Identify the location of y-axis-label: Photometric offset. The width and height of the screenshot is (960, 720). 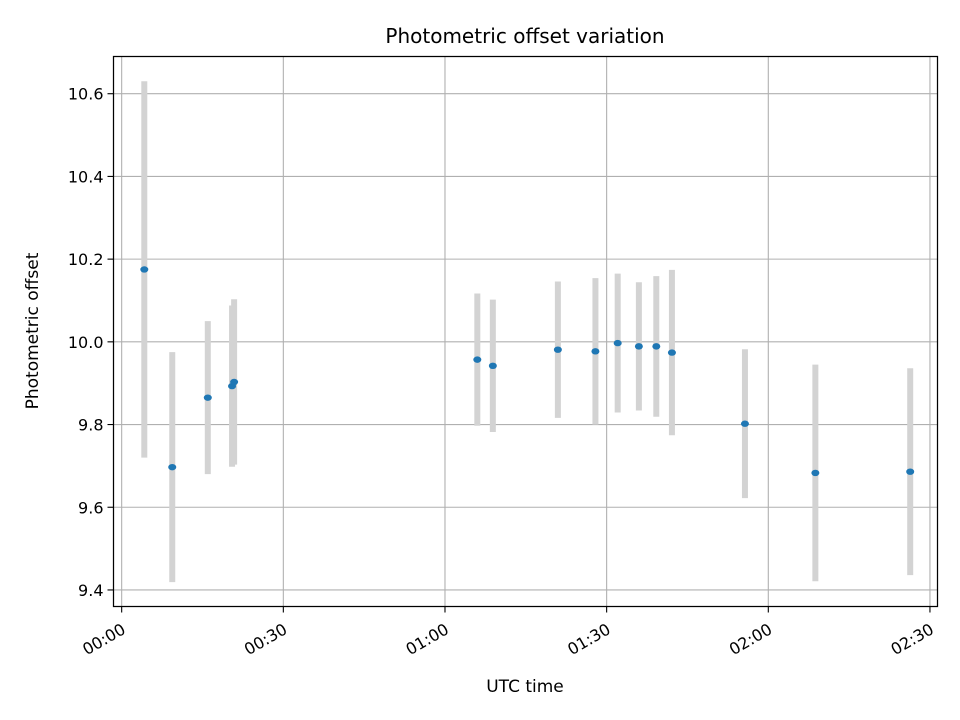
(33, 330).